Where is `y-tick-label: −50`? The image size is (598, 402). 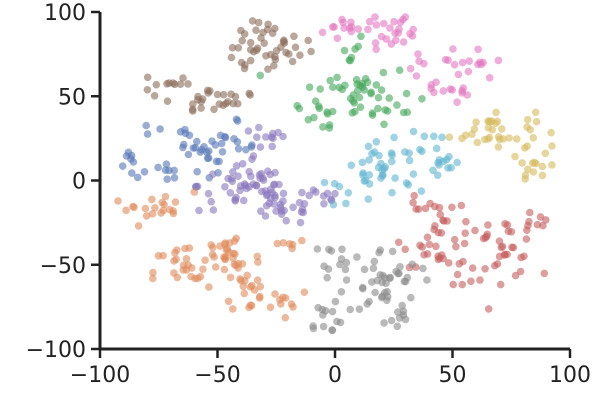 y-tick-label: −50 is located at coordinates (63, 266).